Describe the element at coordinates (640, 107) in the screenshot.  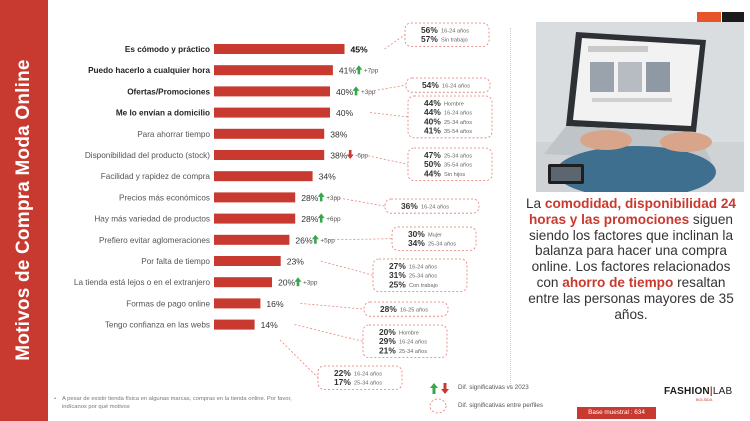
I see `laptop-shopping-photo` at that location.